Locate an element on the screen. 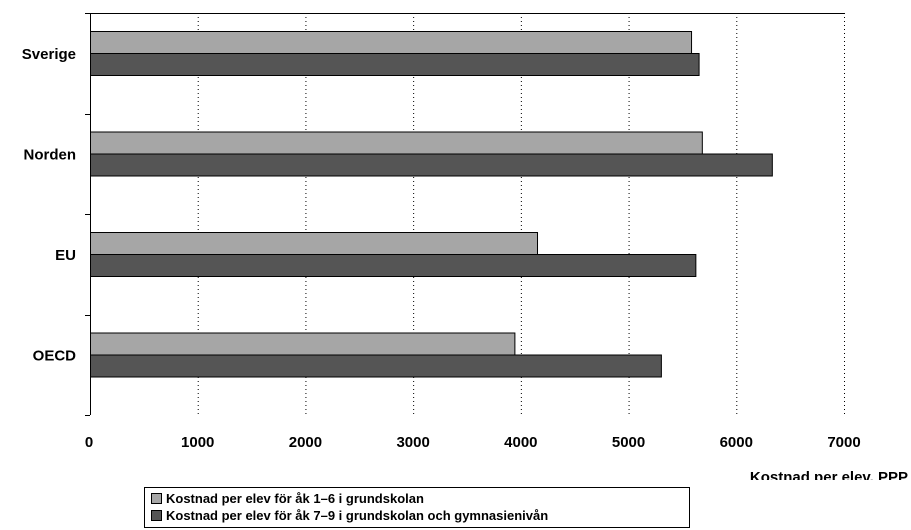  x-tick-label-5000: 5000 is located at coordinates (628, 442).